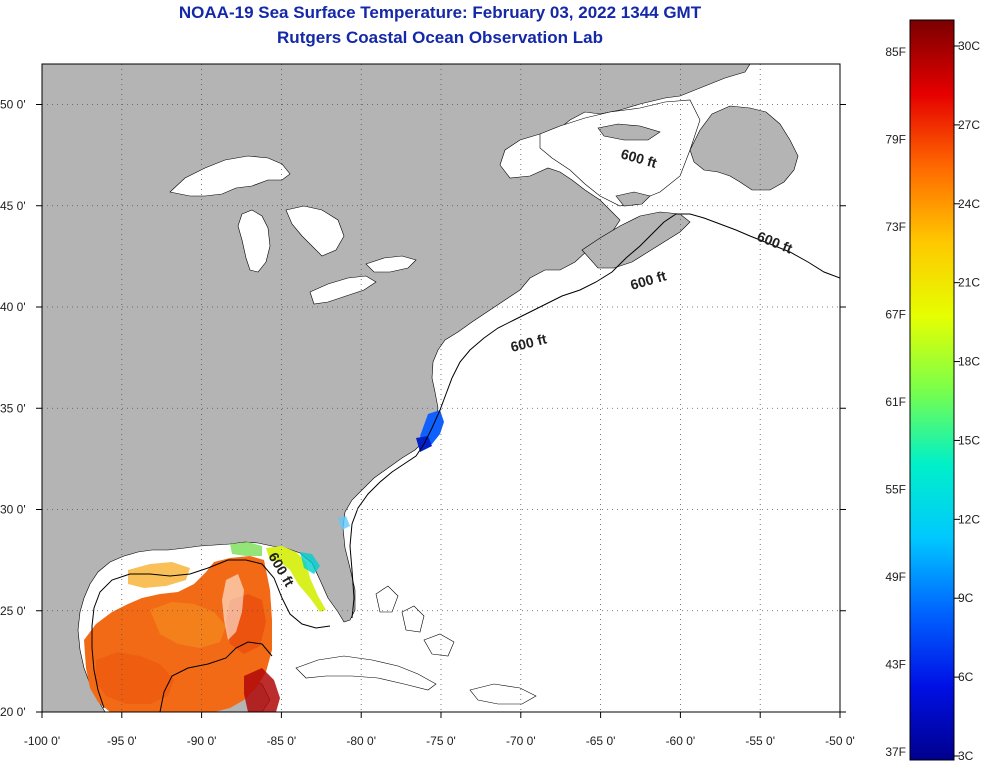 The width and height of the screenshot is (984, 770). Describe the element at coordinates (254, 241) in the screenshot. I see `lake-michigan` at that location.